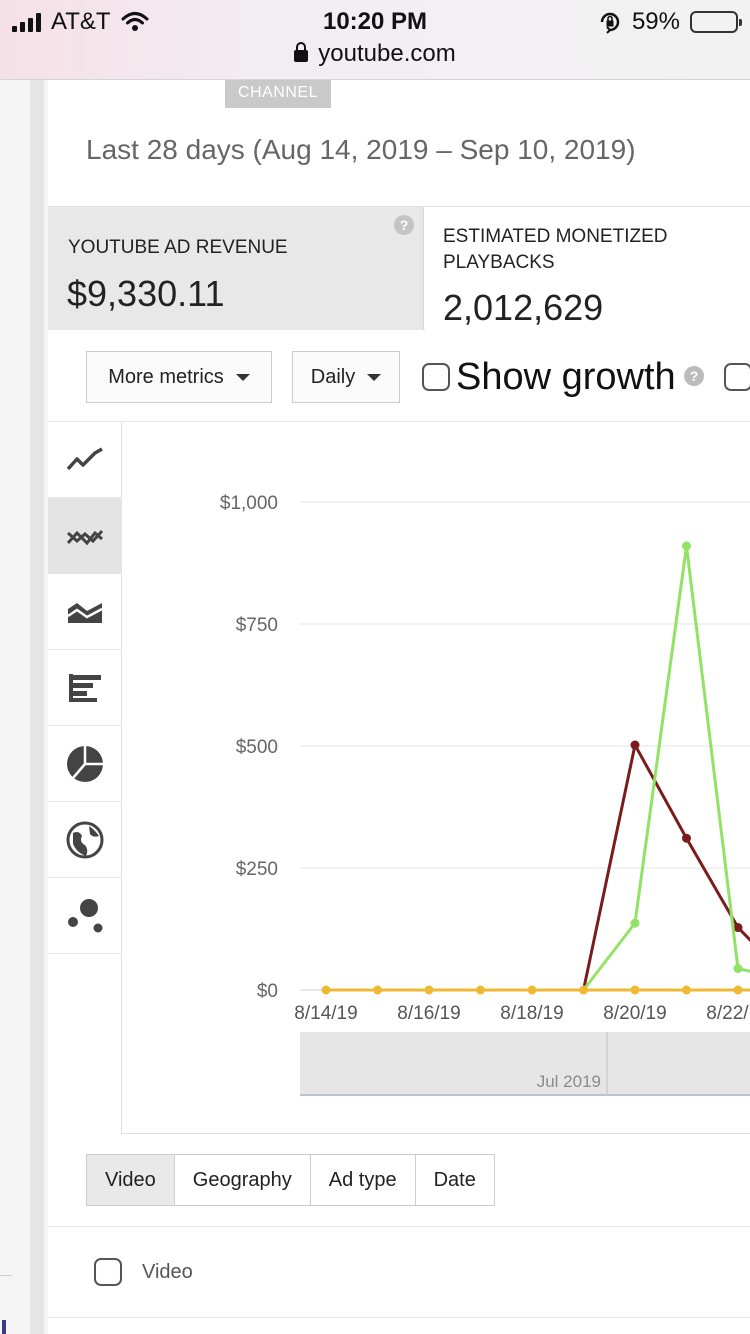  What do you see at coordinates (655, 21) in the screenshot?
I see `battery-percent: 59%` at bounding box center [655, 21].